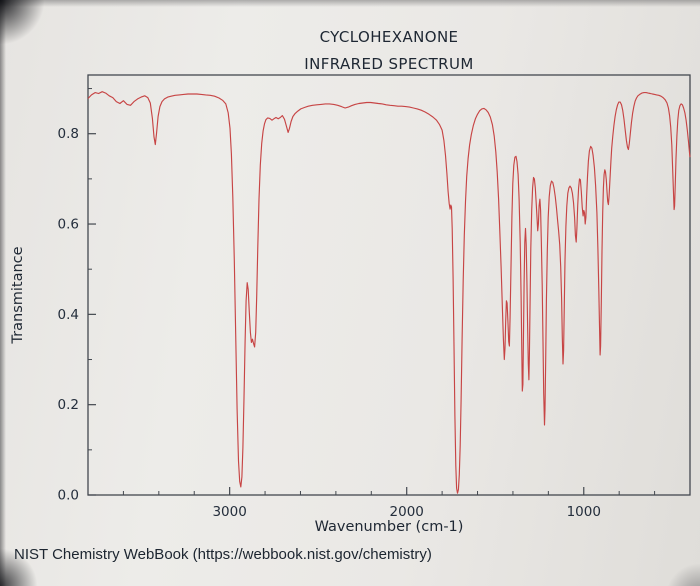 This screenshot has height=586, width=700. Describe the element at coordinates (389, 64) in the screenshot. I see `chart-title-line-2: INFRARED SPECTRUM` at that location.